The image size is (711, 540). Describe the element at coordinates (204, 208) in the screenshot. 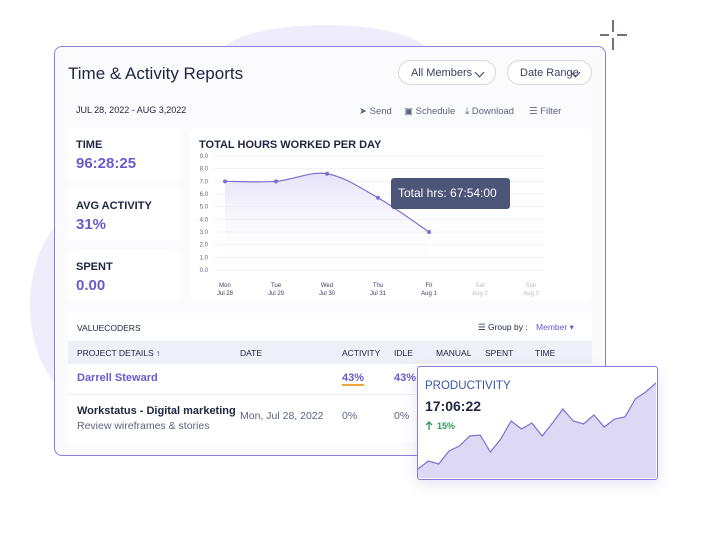

I see `y-tick-label: 5.0` at that location.